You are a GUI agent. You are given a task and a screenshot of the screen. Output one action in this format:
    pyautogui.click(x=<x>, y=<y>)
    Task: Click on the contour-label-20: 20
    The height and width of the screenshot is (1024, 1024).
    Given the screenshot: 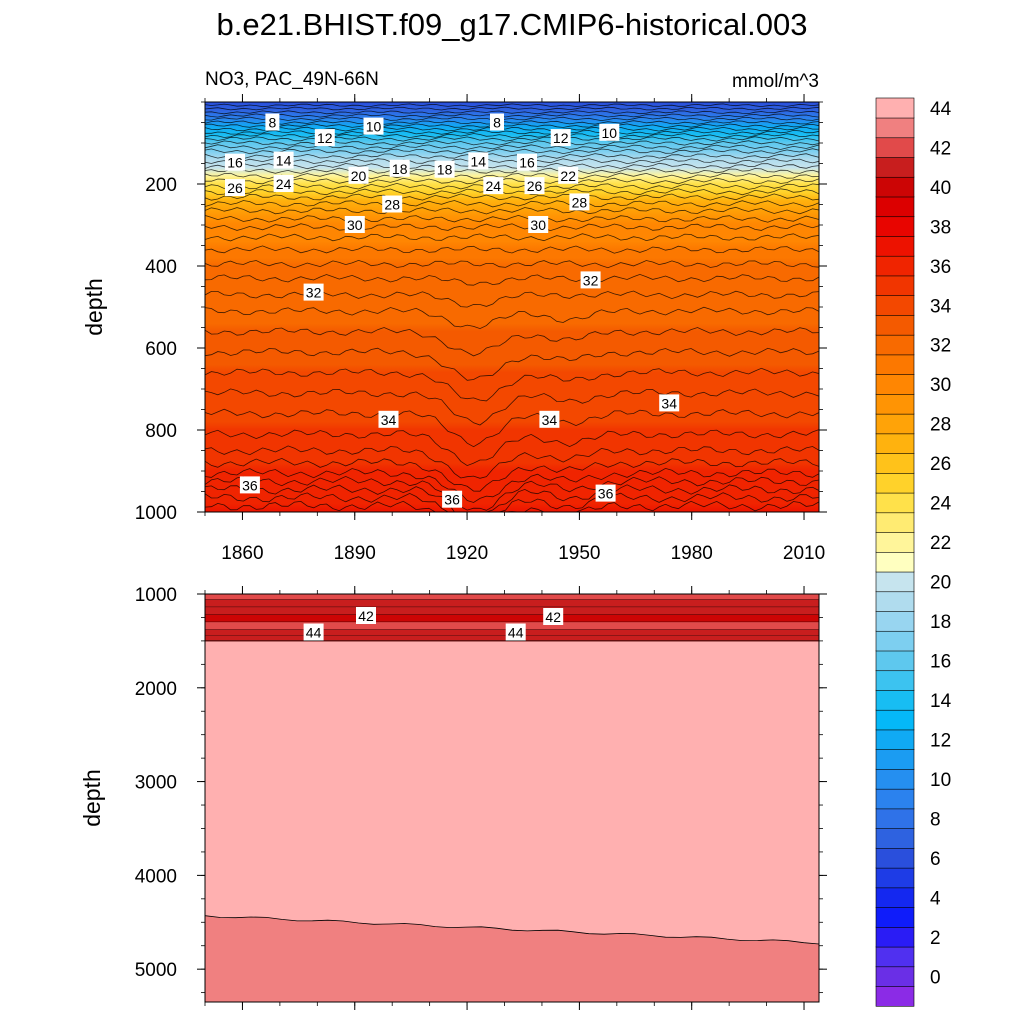 What is the action you would take?
    pyautogui.click(x=358, y=175)
    